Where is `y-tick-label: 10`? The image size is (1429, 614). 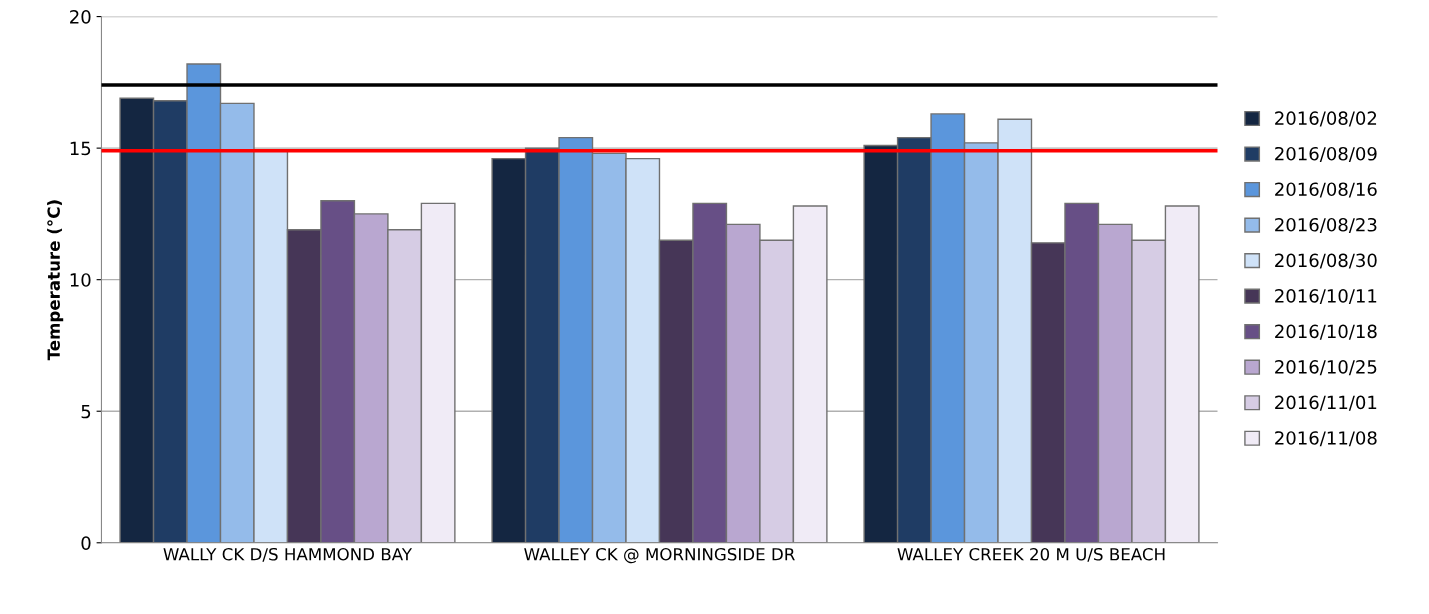
y-tick-label: 10 is located at coordinates (80, 280).